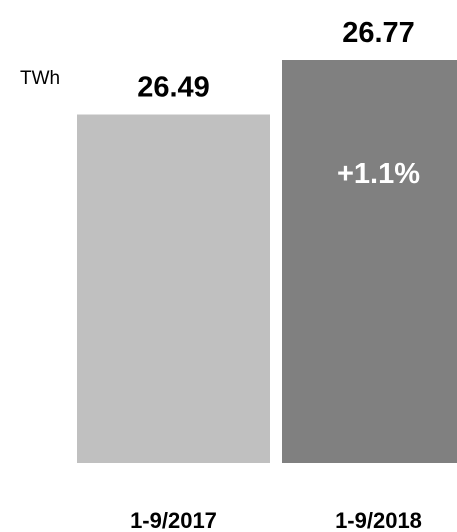 Image resolution: width=457 pixels, height=532 pixels. What do you see at coordinates (173, 88) in the screenshot?
I see `value-label-1-9-2017: 26.49` at bounding box center [173, 88].